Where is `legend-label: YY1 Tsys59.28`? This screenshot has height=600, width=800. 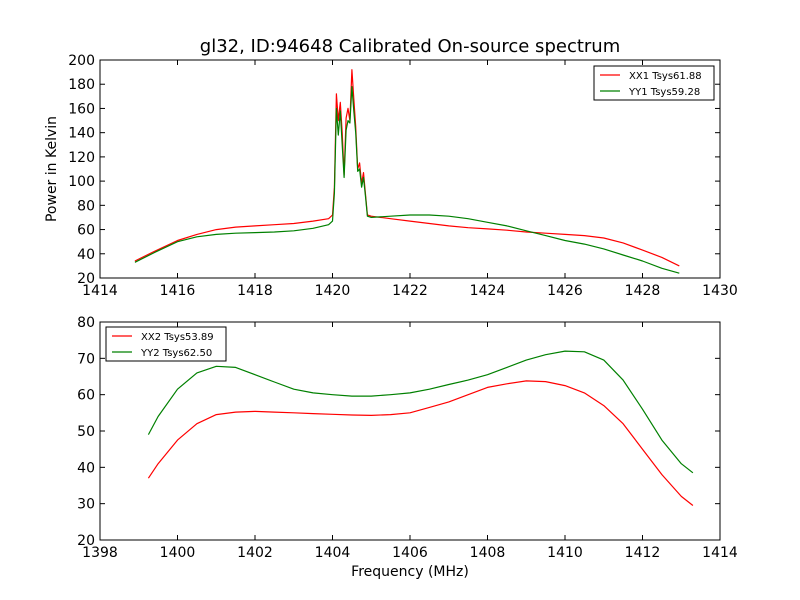
legend-label: YY1 Tsys59.28 is located at coordinates (664, 92).